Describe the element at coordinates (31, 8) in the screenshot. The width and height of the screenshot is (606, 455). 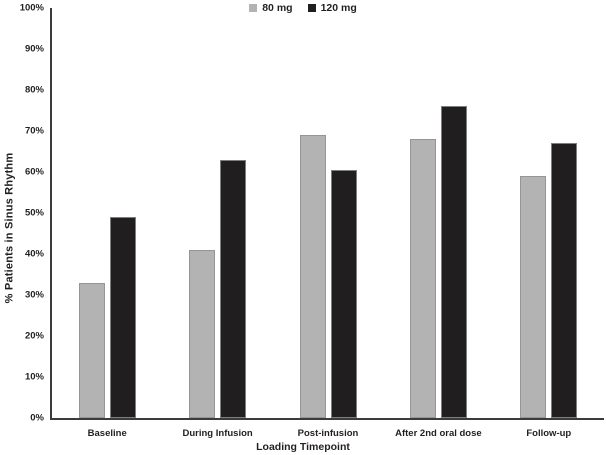
I see `y-tick-label-100-: 100%` at that location.